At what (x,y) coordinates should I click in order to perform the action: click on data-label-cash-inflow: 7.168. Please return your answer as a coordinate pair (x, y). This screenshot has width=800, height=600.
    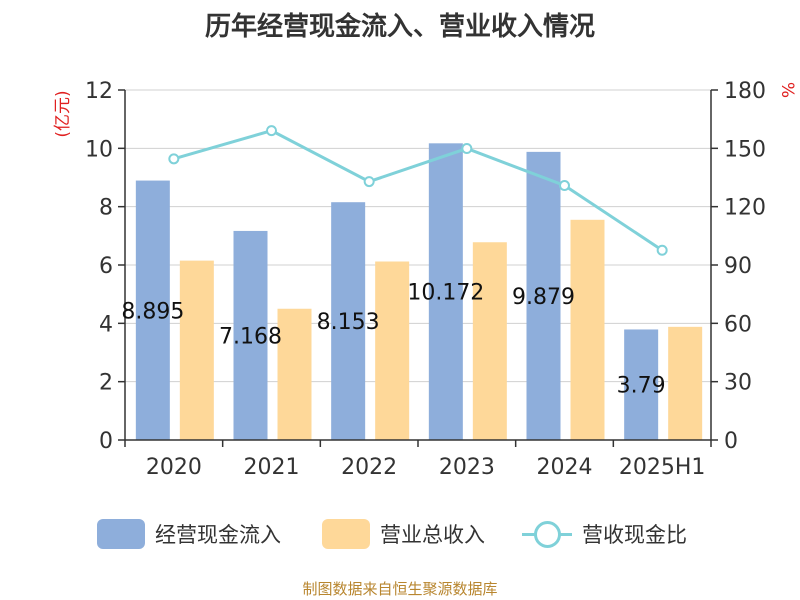
    Looking at the image, I should click on (250, 336).